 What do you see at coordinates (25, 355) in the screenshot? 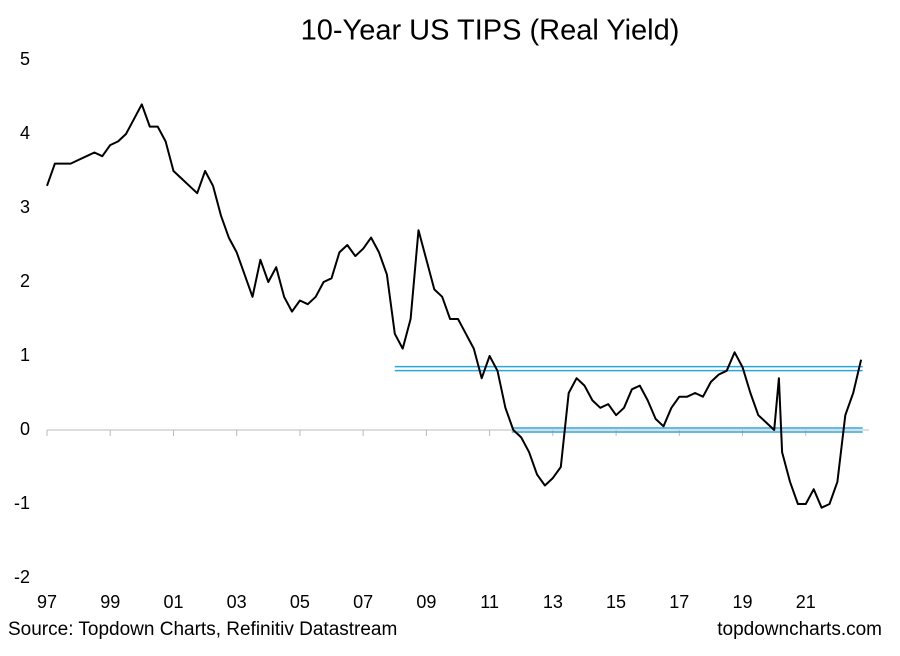
I see `y-tick-label: 1` at bounding box center [25, 355].